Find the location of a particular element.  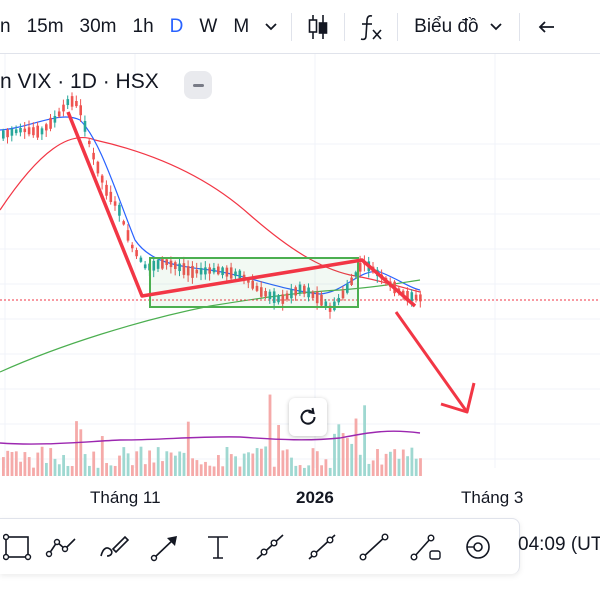

chart-type-dropdown: Biểu đồ is located at coordinates (458, 27).